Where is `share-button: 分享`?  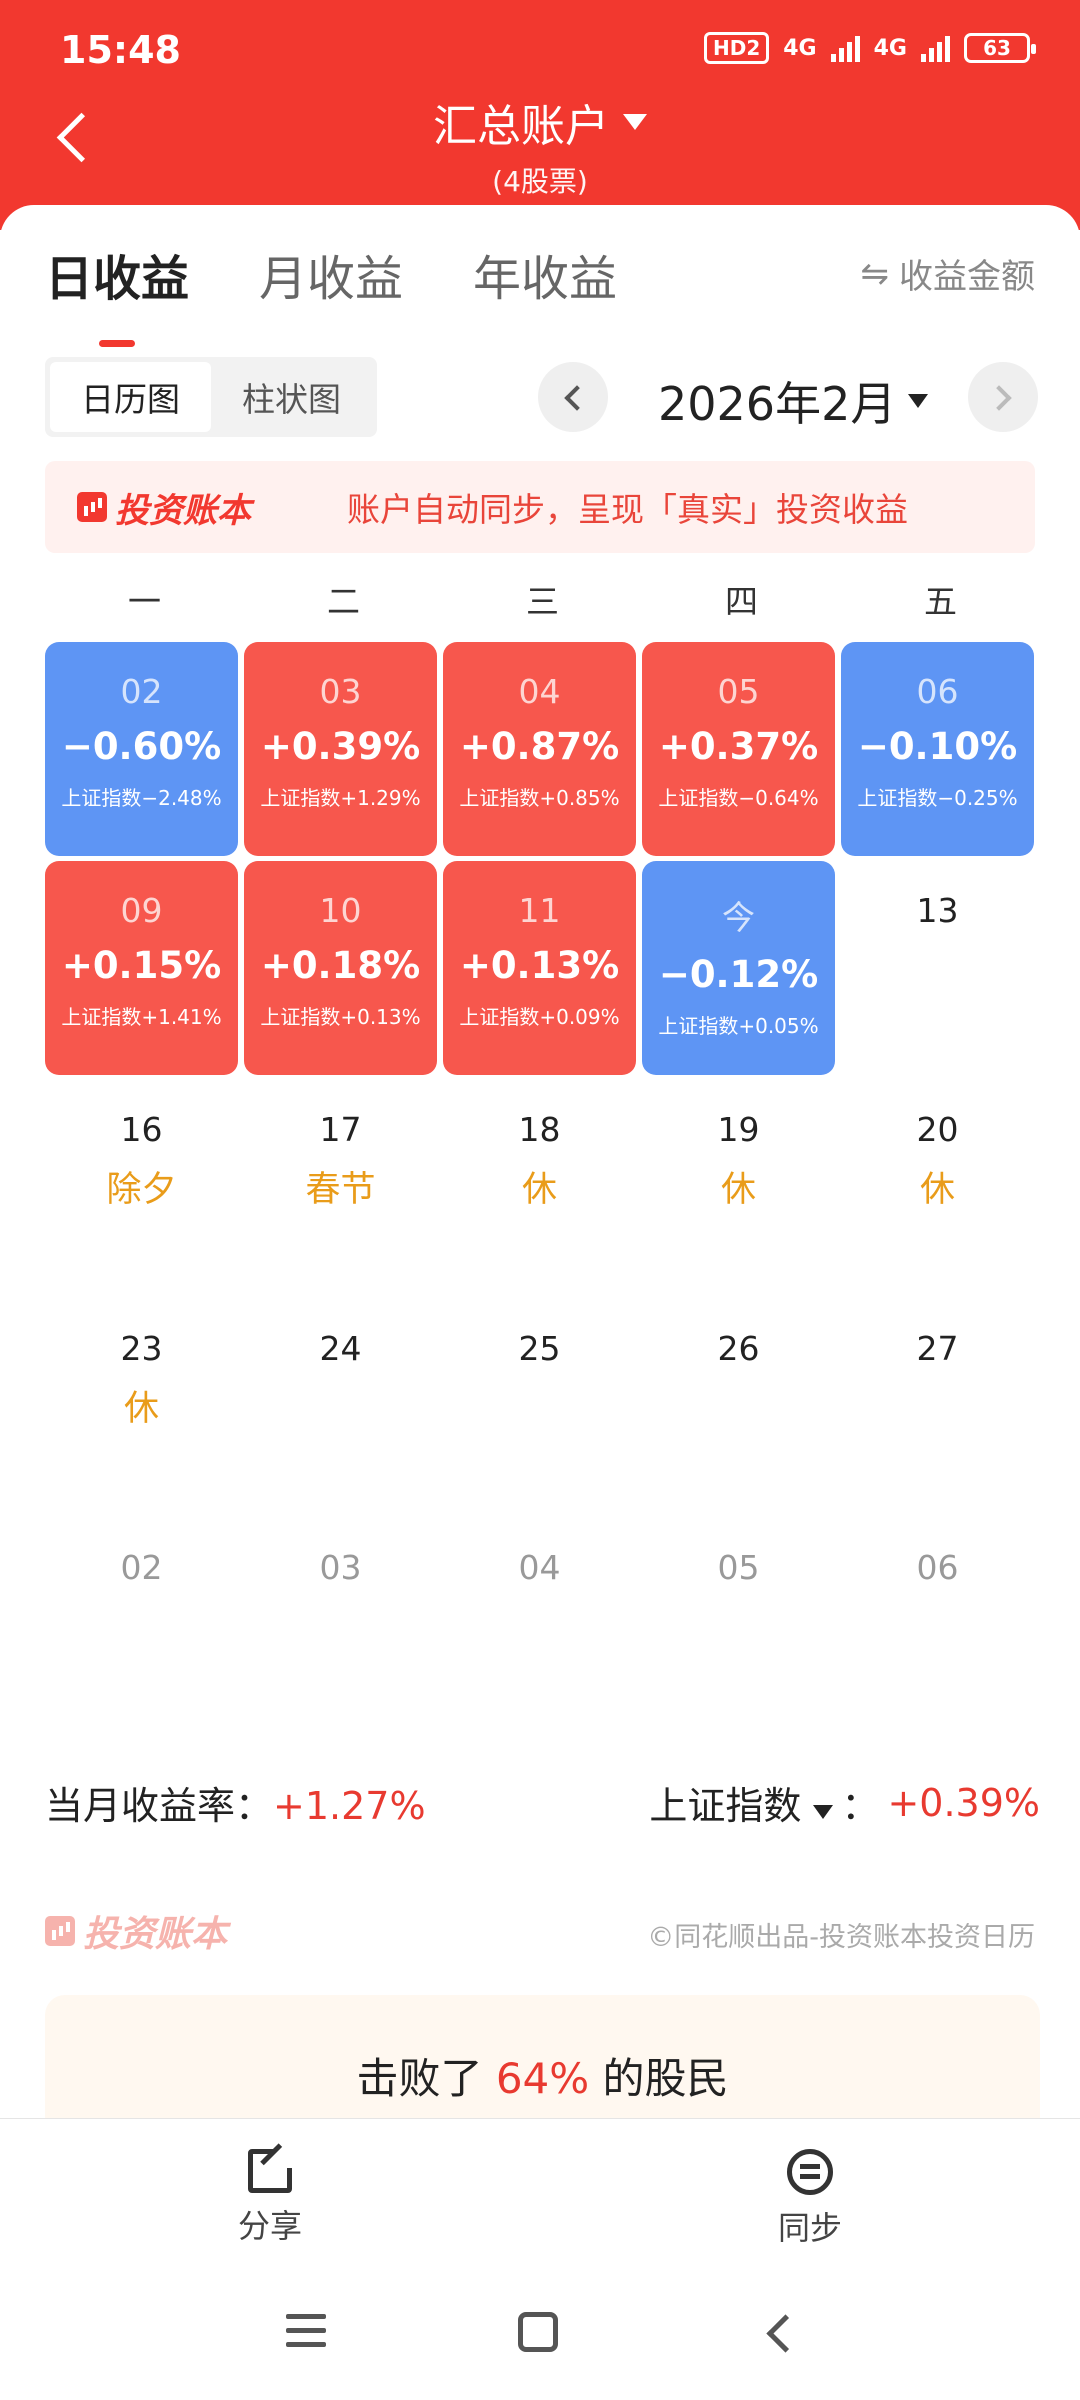
share-button: 分享 is located at coordinates (270, 2195).